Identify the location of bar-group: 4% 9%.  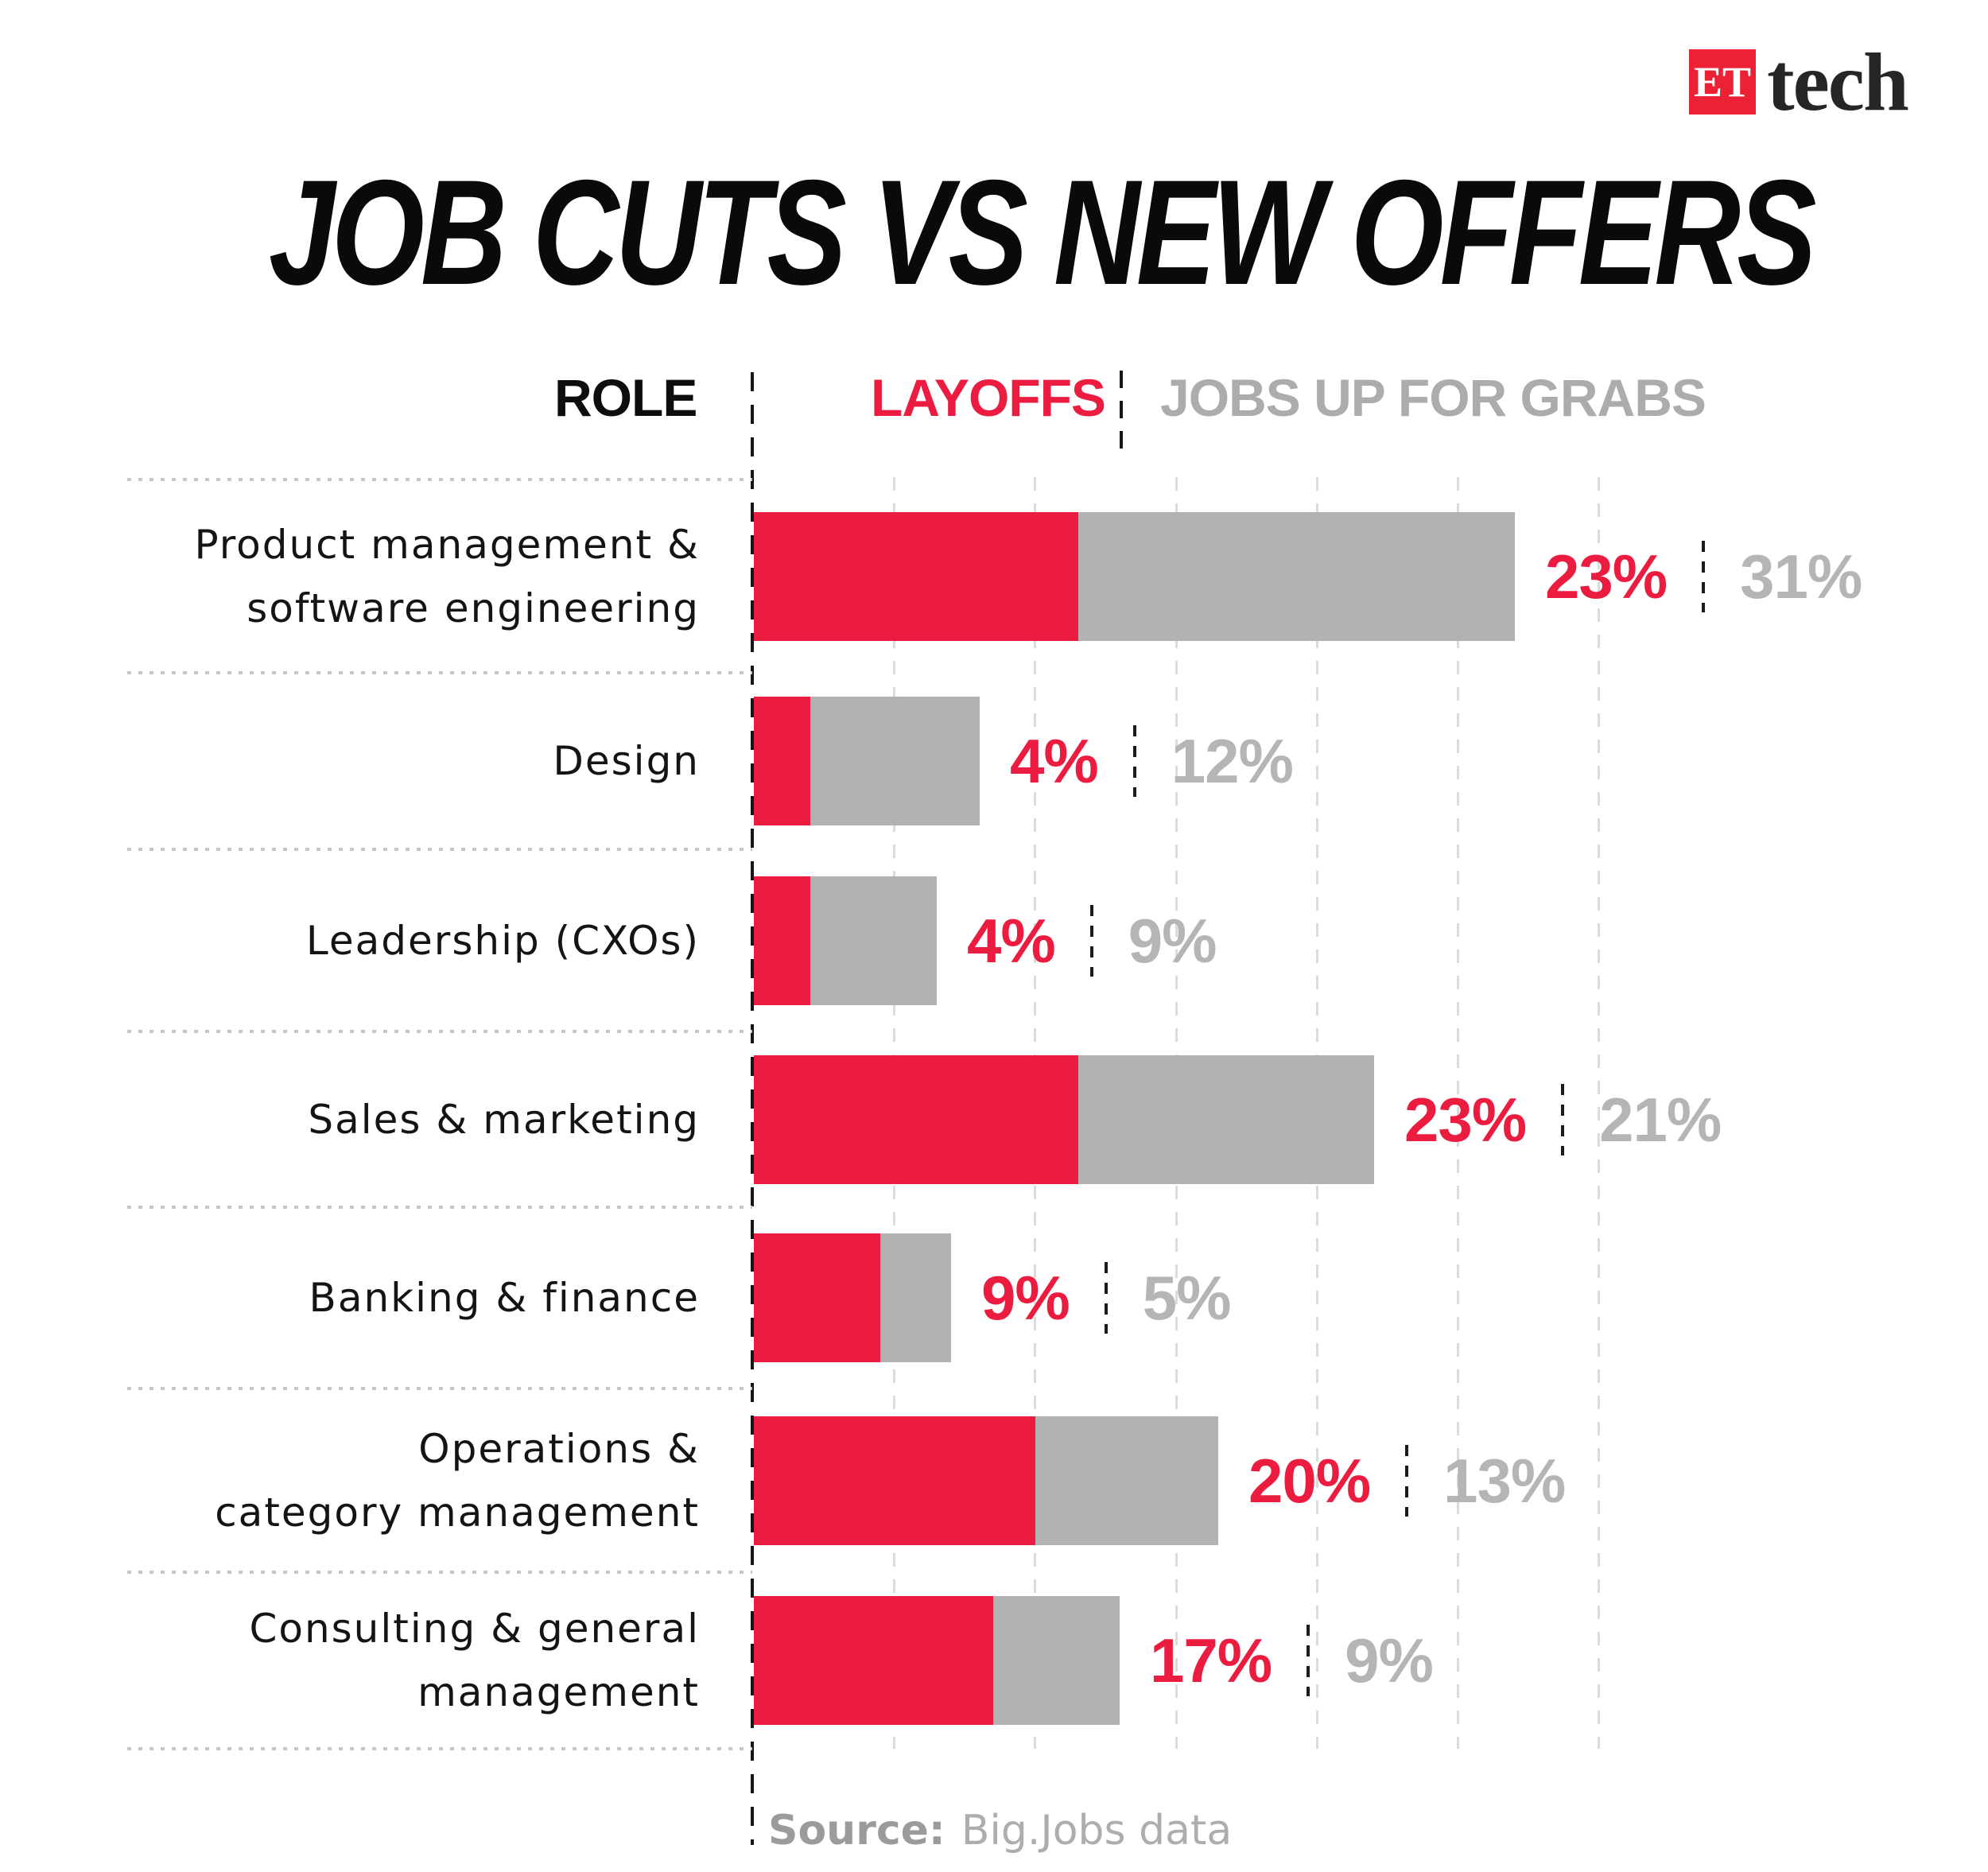
(985, 940).